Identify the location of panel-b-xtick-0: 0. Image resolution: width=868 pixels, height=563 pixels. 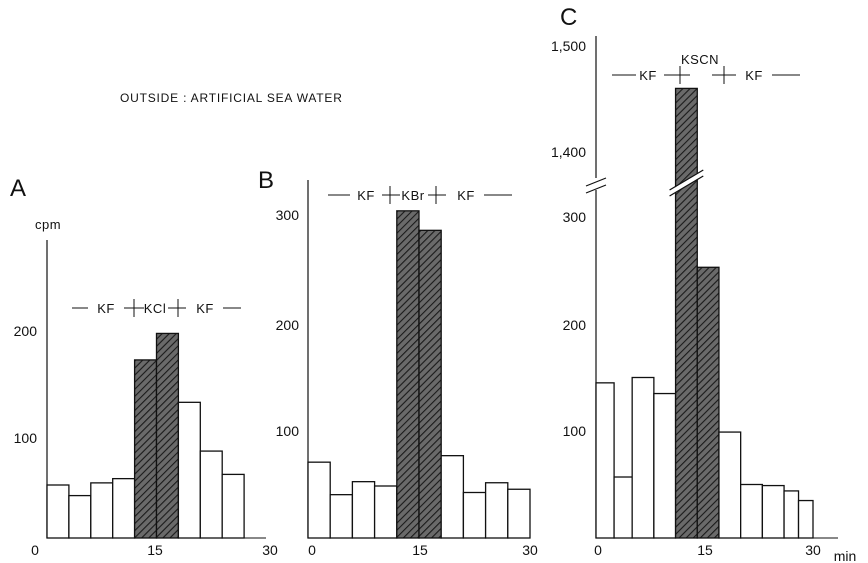
(312, 550).